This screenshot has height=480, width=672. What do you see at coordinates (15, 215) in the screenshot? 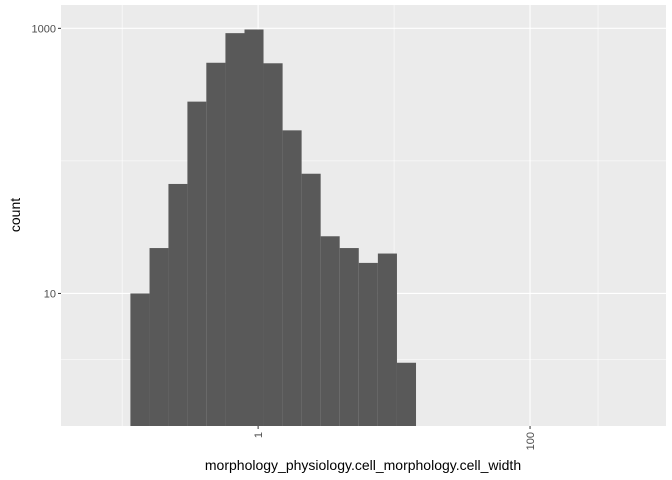
I see `y-axis-title: count` at bounding box center [15, 215].